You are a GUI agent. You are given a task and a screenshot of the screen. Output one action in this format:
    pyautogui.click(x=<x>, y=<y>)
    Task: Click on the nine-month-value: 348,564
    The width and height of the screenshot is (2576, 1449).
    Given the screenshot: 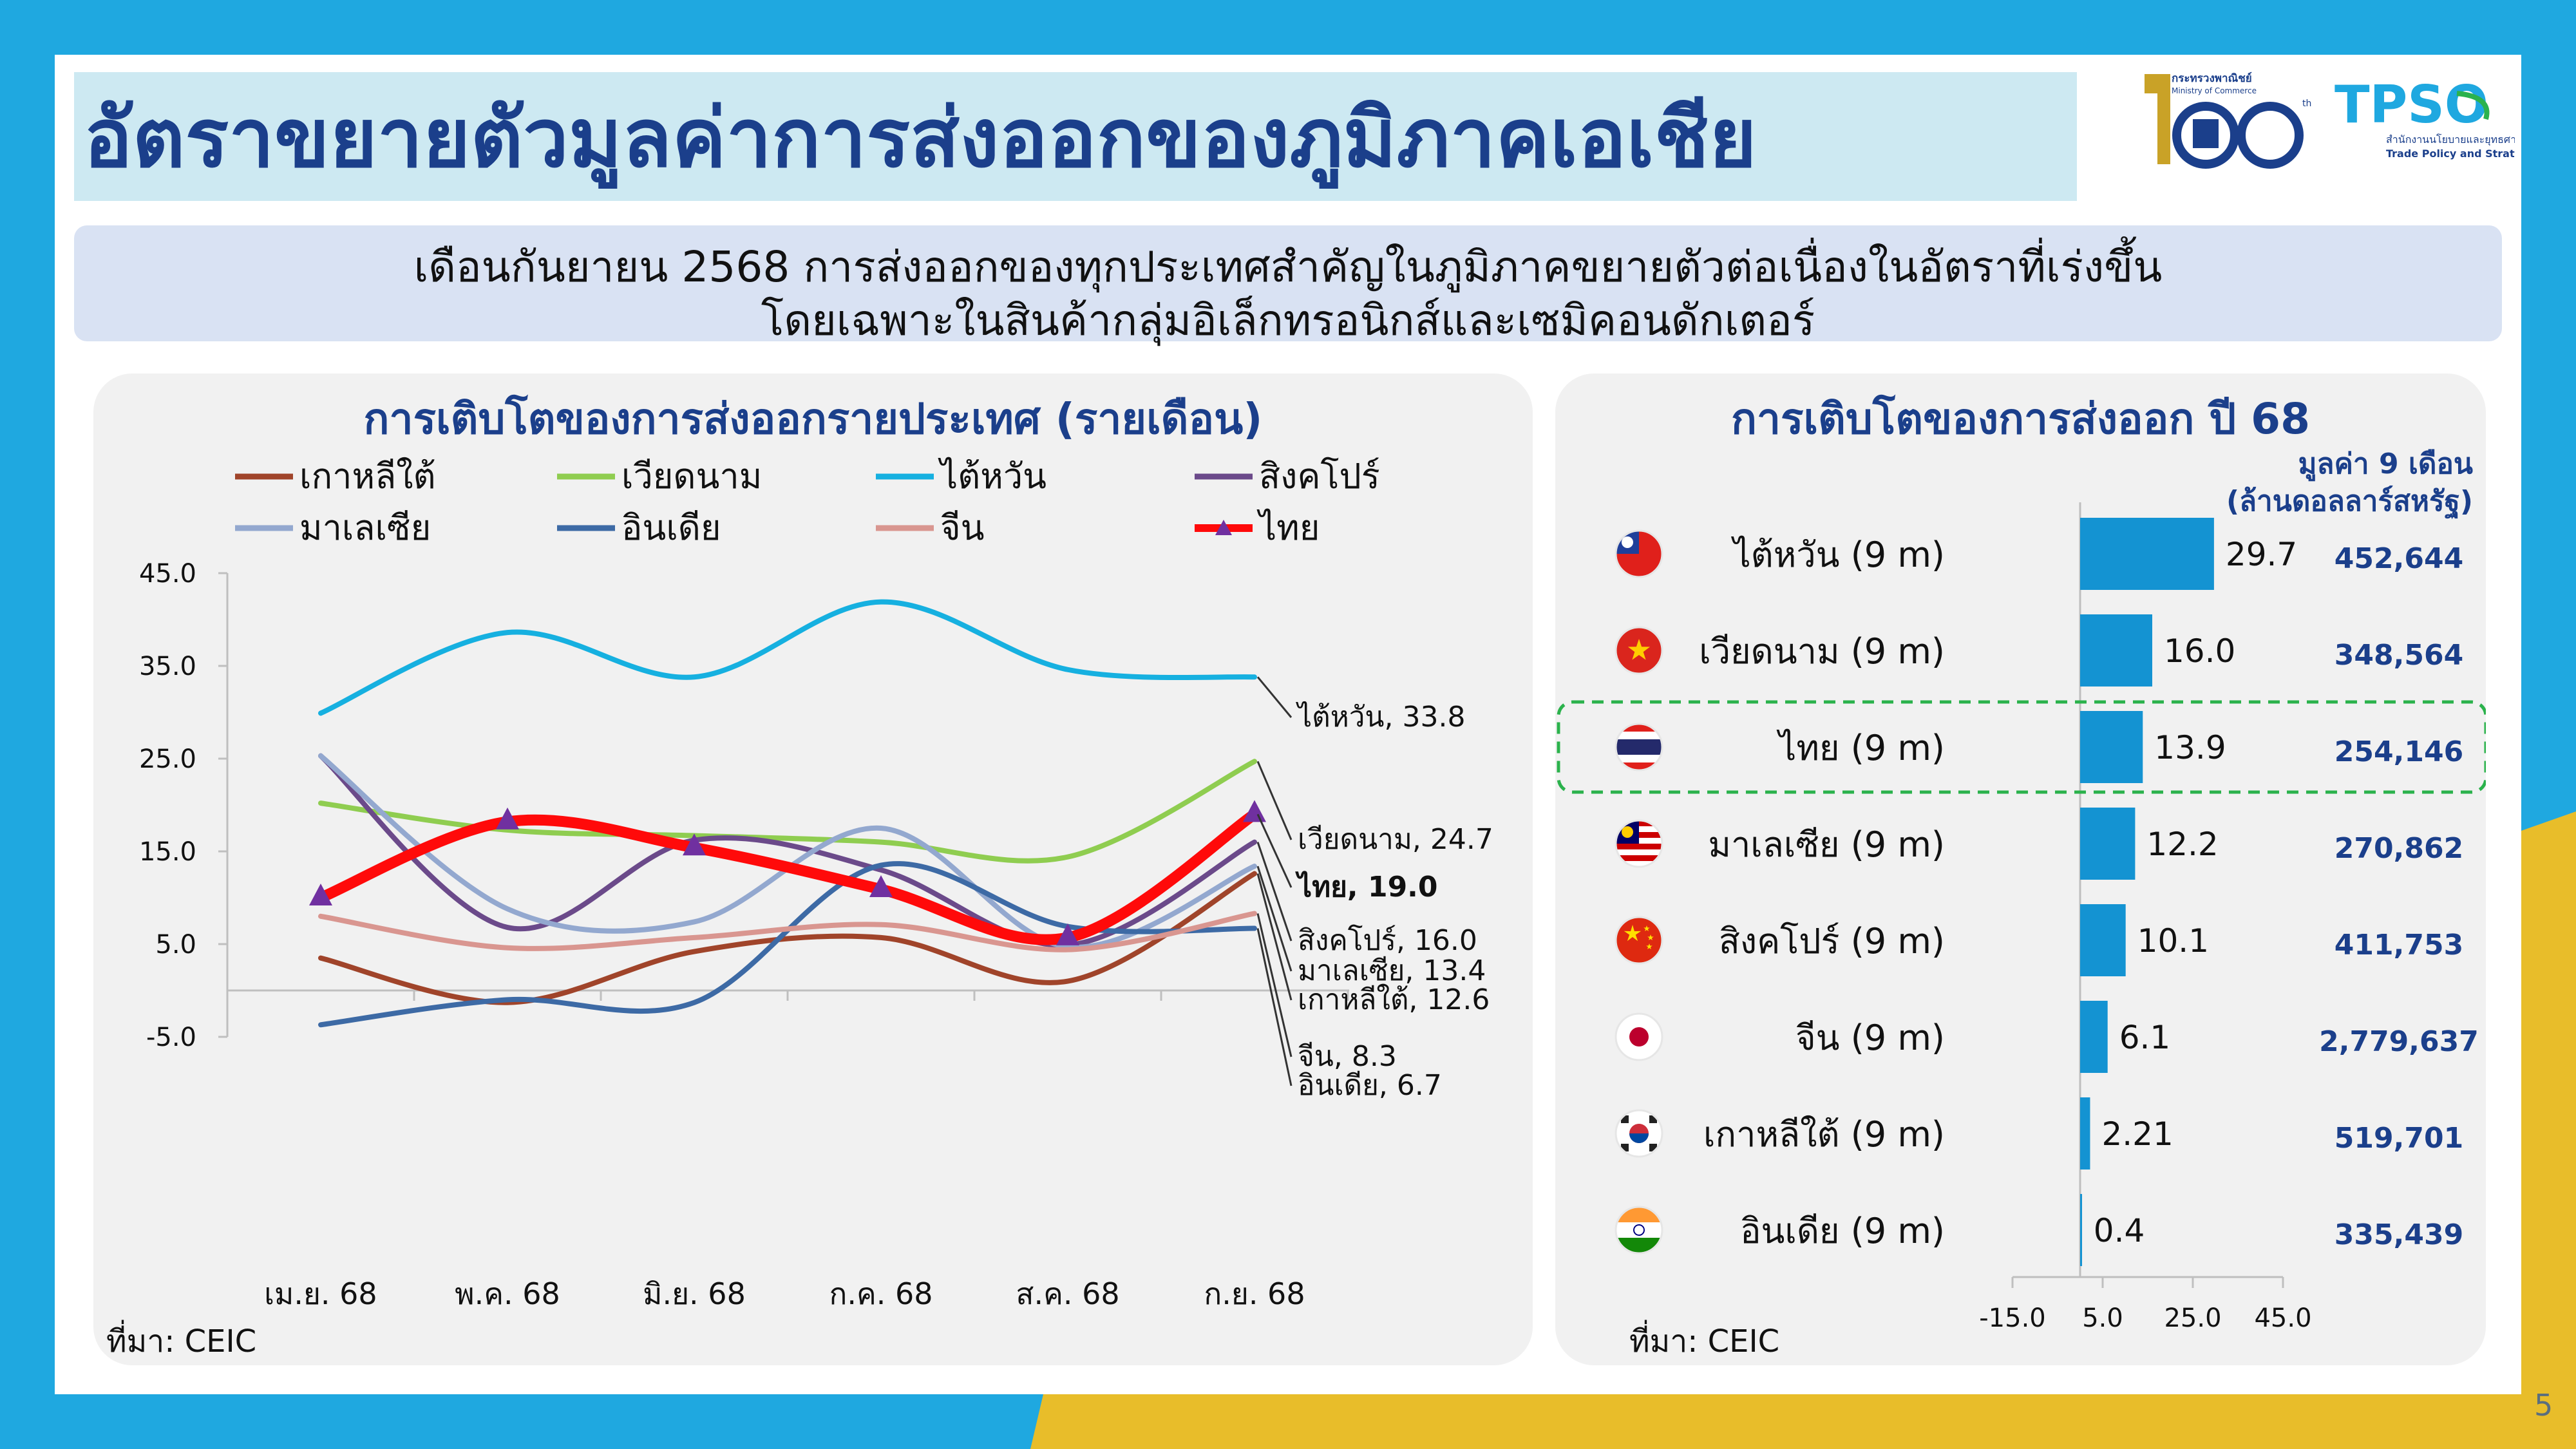 What is the action you would take?
    pyautogui.click(x=2398, y=655)
    